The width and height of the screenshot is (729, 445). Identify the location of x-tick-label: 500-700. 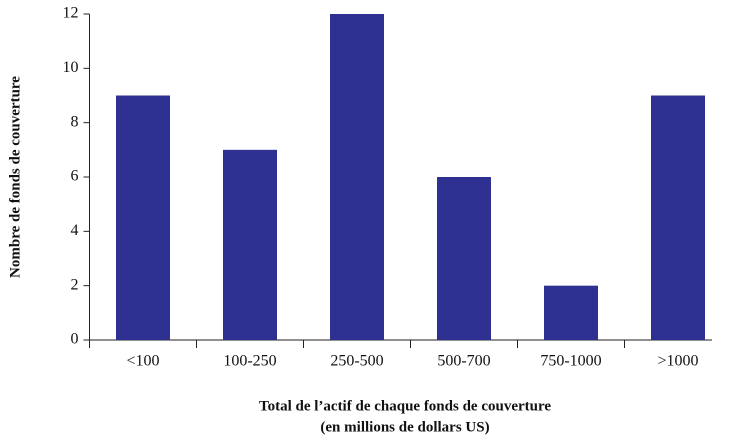
(463, 361).